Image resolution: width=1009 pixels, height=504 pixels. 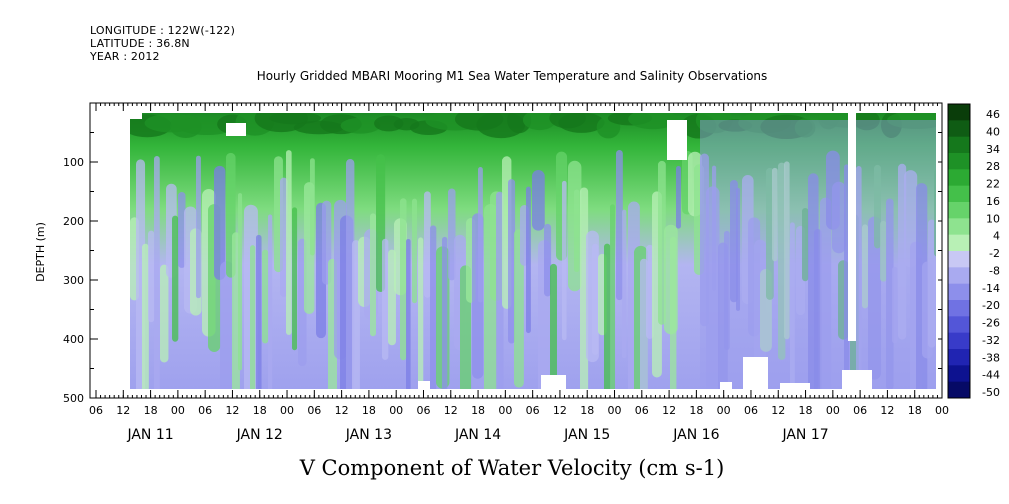 I want to click on x-day-label: JAN 16, so click(x=695, y=435).